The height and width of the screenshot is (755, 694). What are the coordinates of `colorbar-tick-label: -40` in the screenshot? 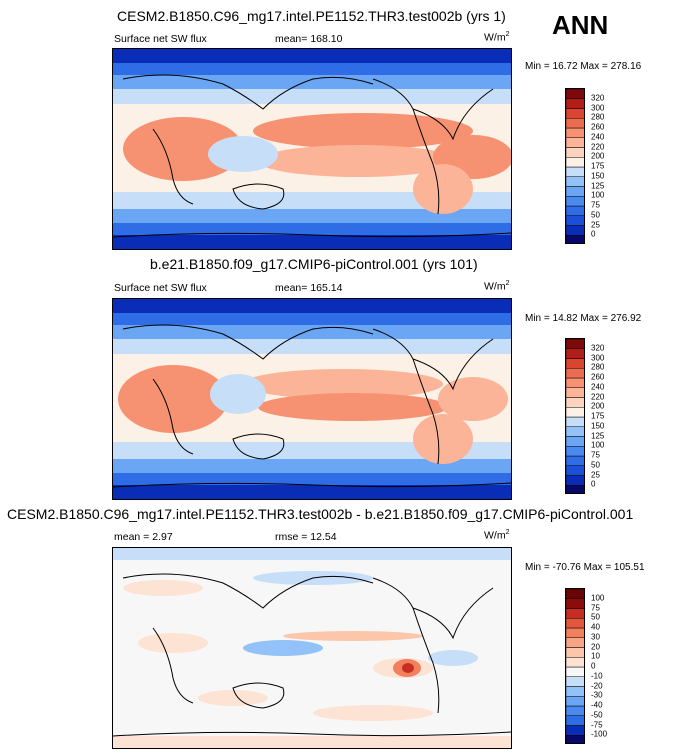 It's located at (597, 705).